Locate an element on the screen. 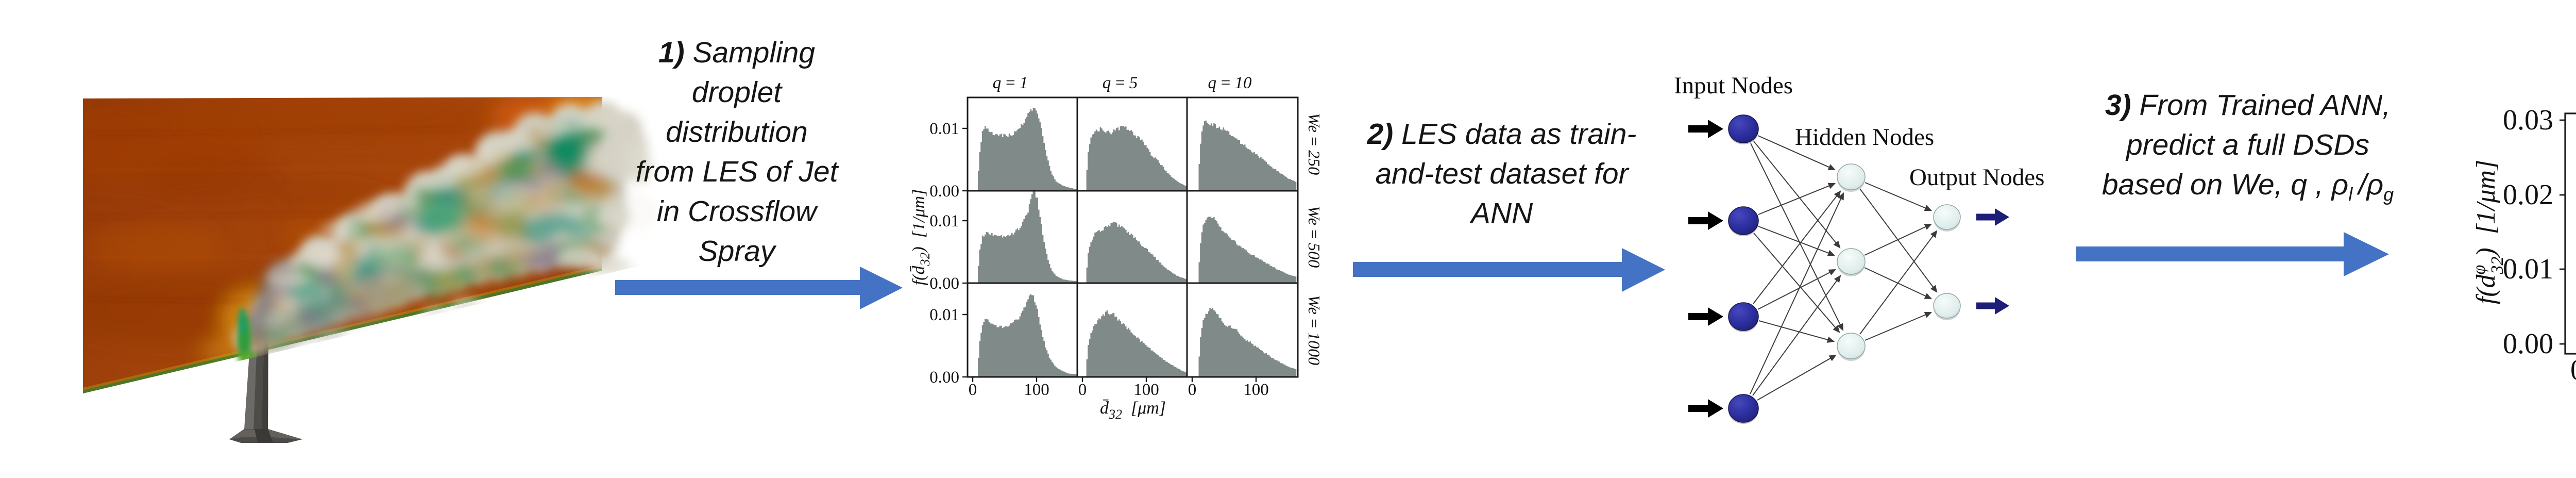 The image size is (2576, 478). svg-text: 0.02 is located at coordinates (2528, 195).